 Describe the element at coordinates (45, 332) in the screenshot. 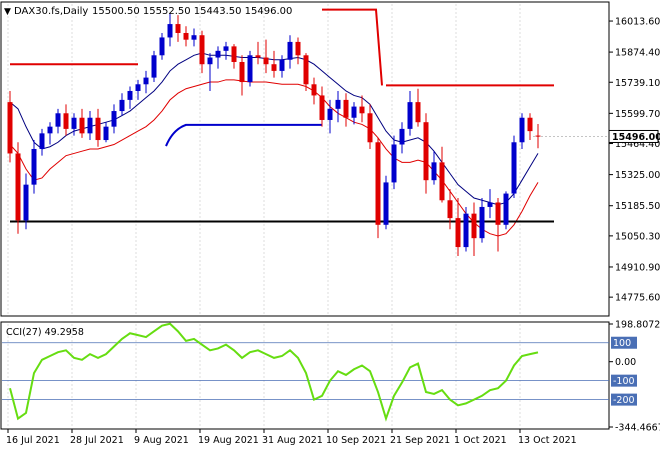

I see `cci-title: CCI(27) 49.2958` at that location.